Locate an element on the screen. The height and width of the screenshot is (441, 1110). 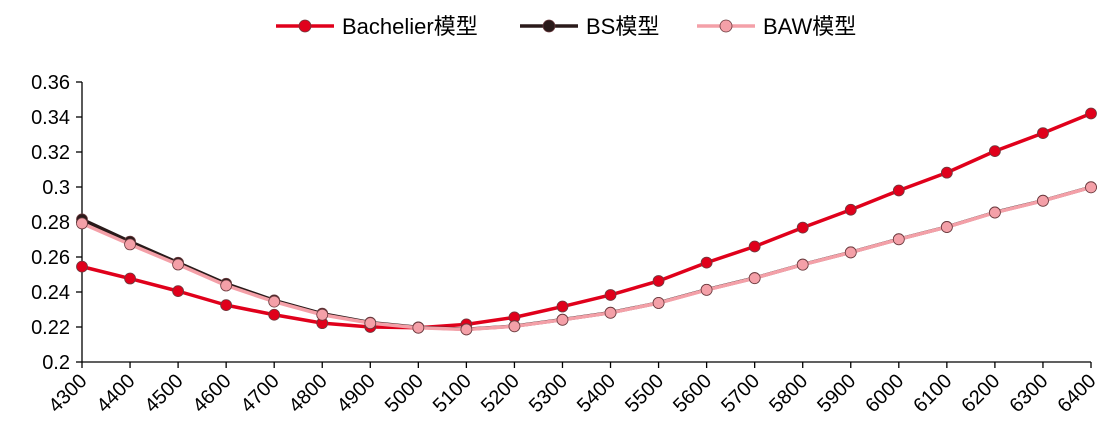
x-tick-label: 6400 is located at coordinates (1077, 393).